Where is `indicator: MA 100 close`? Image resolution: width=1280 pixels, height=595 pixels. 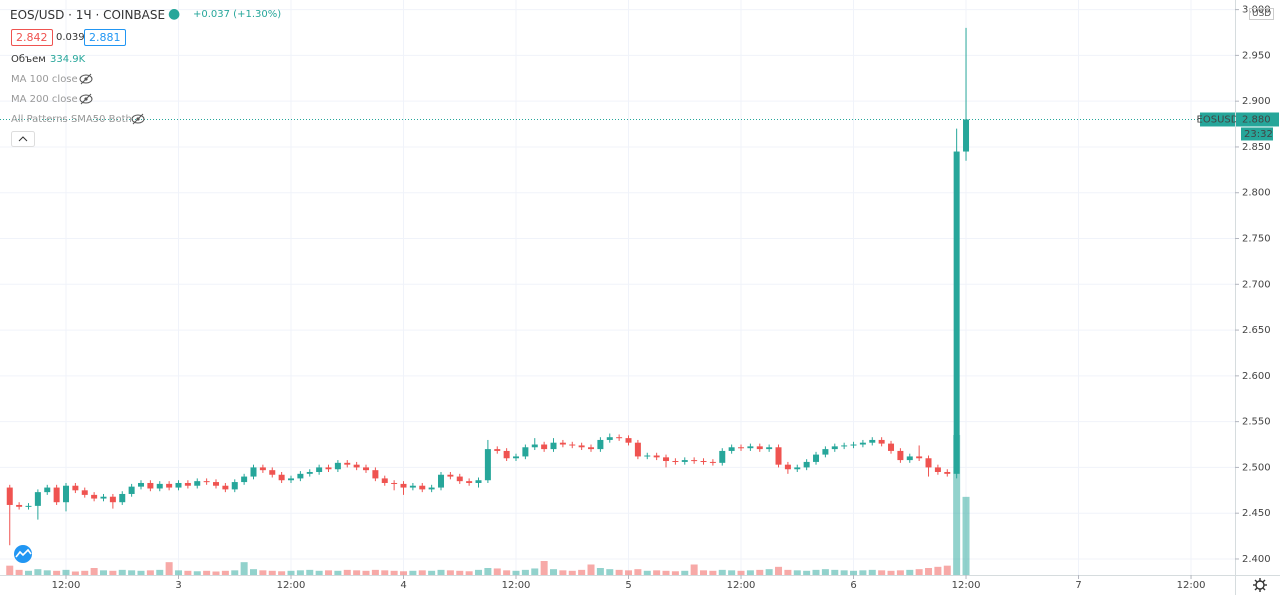 indicator: MA 100 close is located at coordinates (44, 79).